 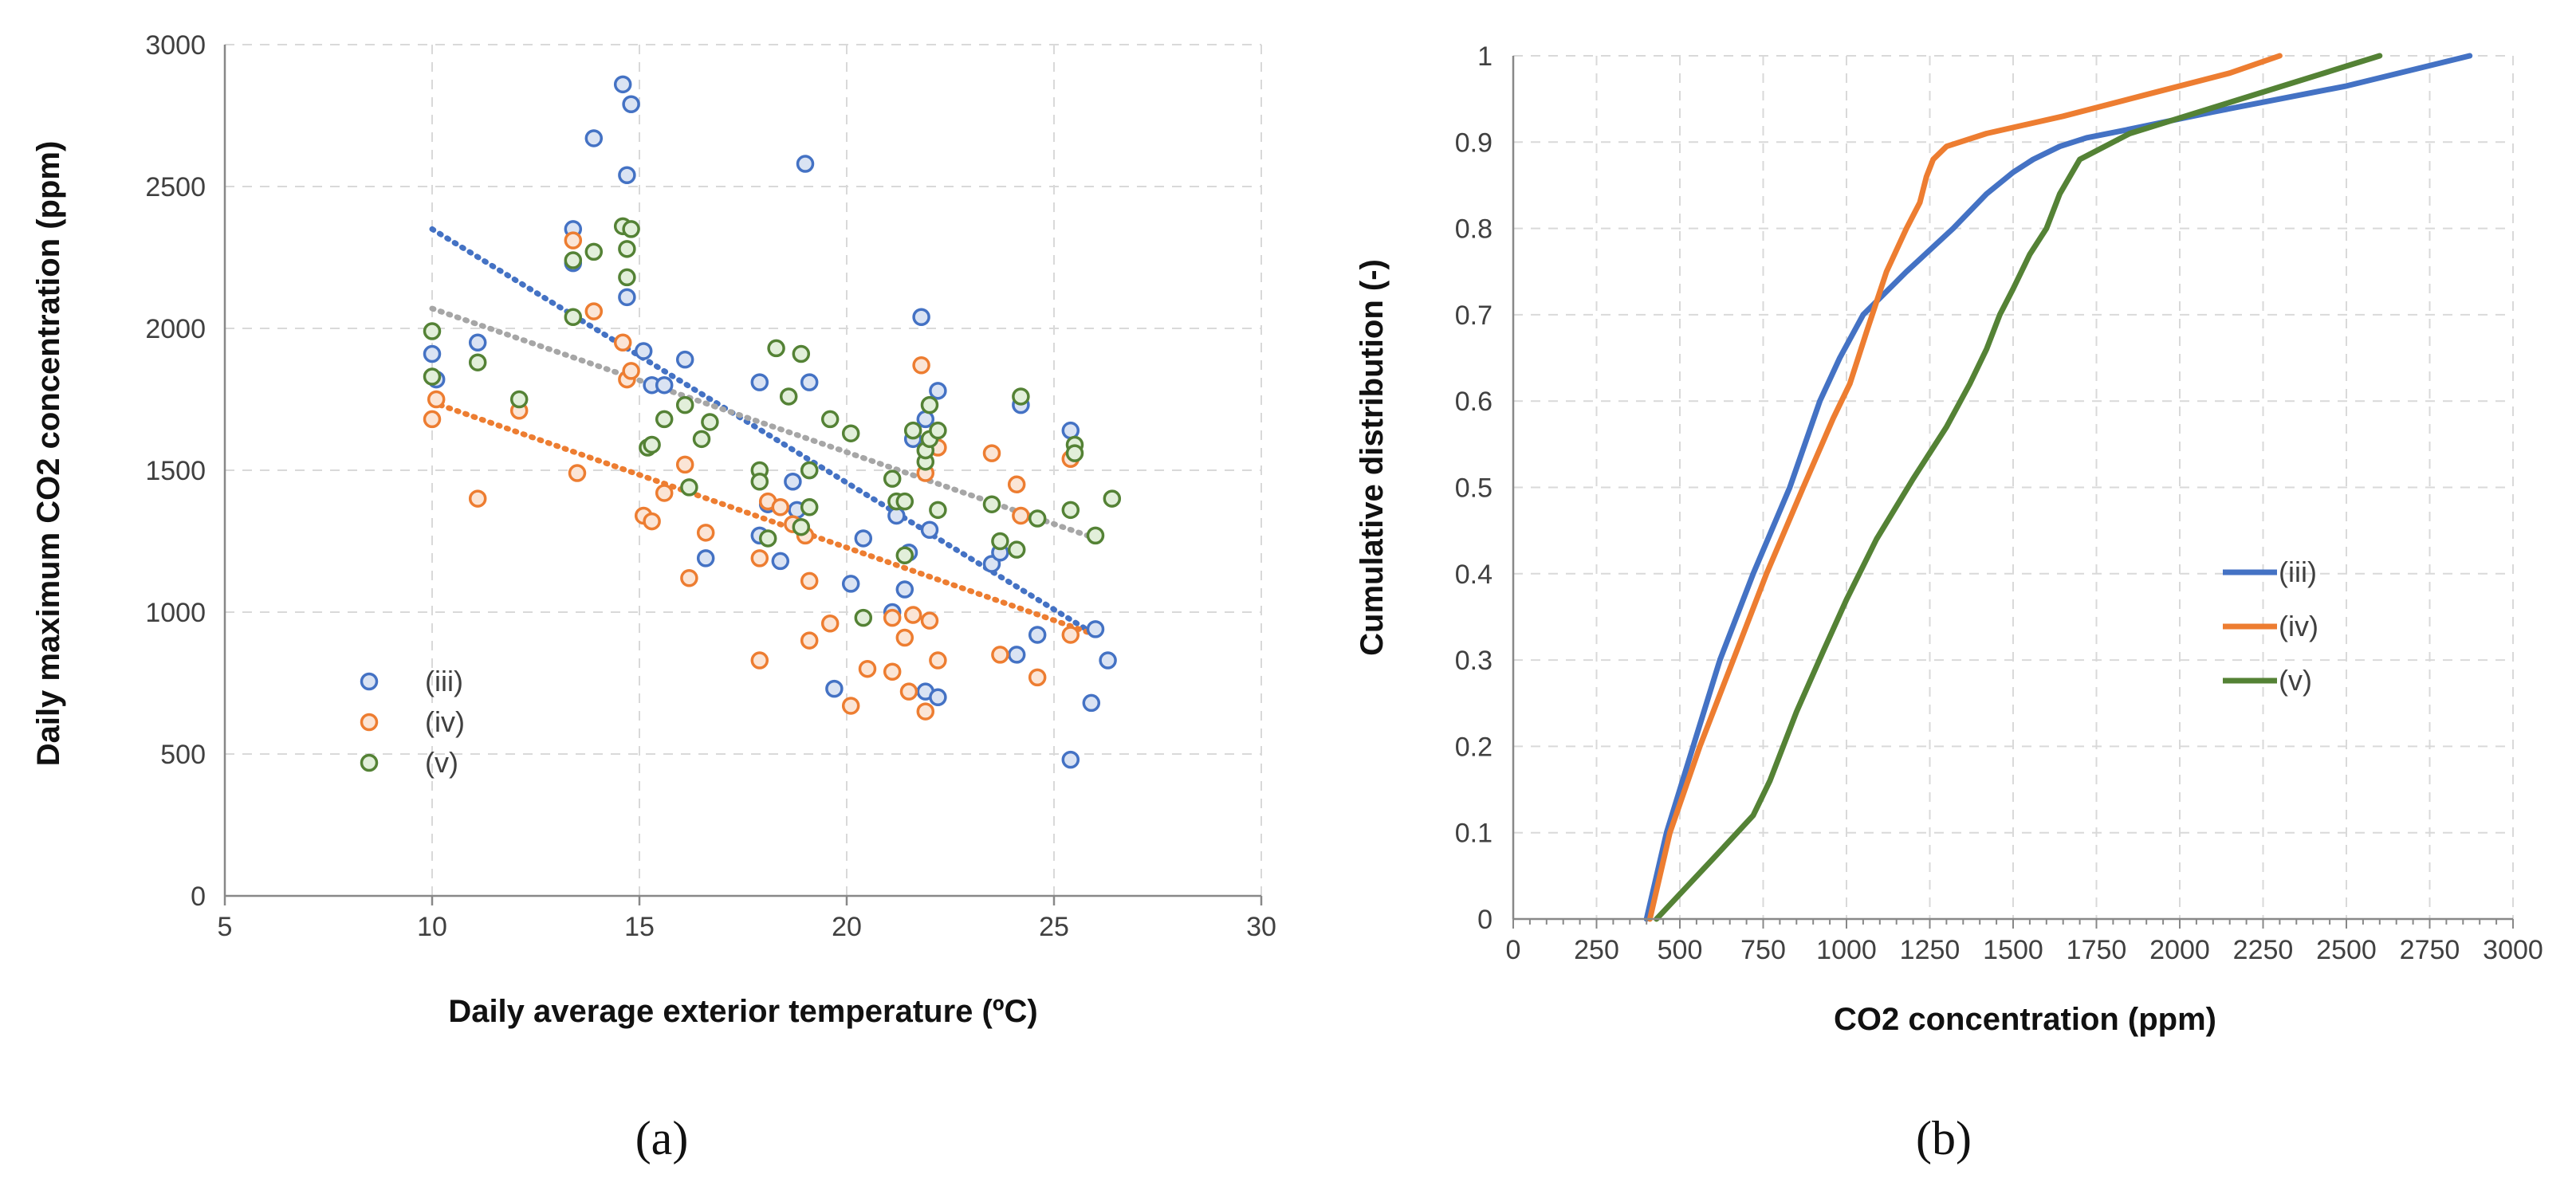 What do you see at coordinates (176, 187) in the screenshot?
I see `chart-a-y-tick-2500: 2500` at bounding box center [176, 187].